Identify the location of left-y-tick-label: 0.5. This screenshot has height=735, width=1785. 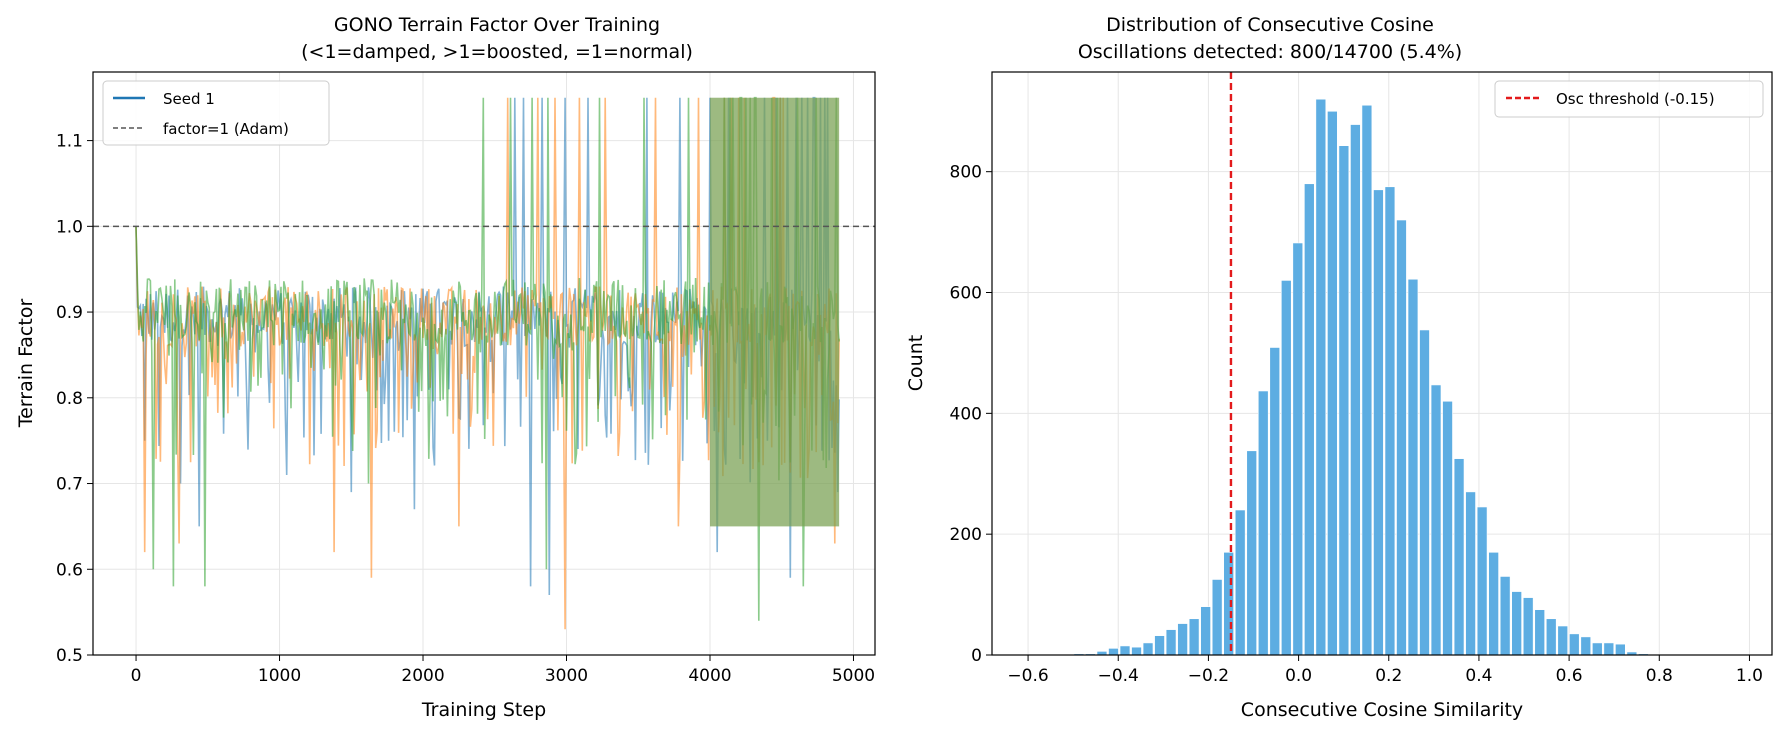
(69, 656).